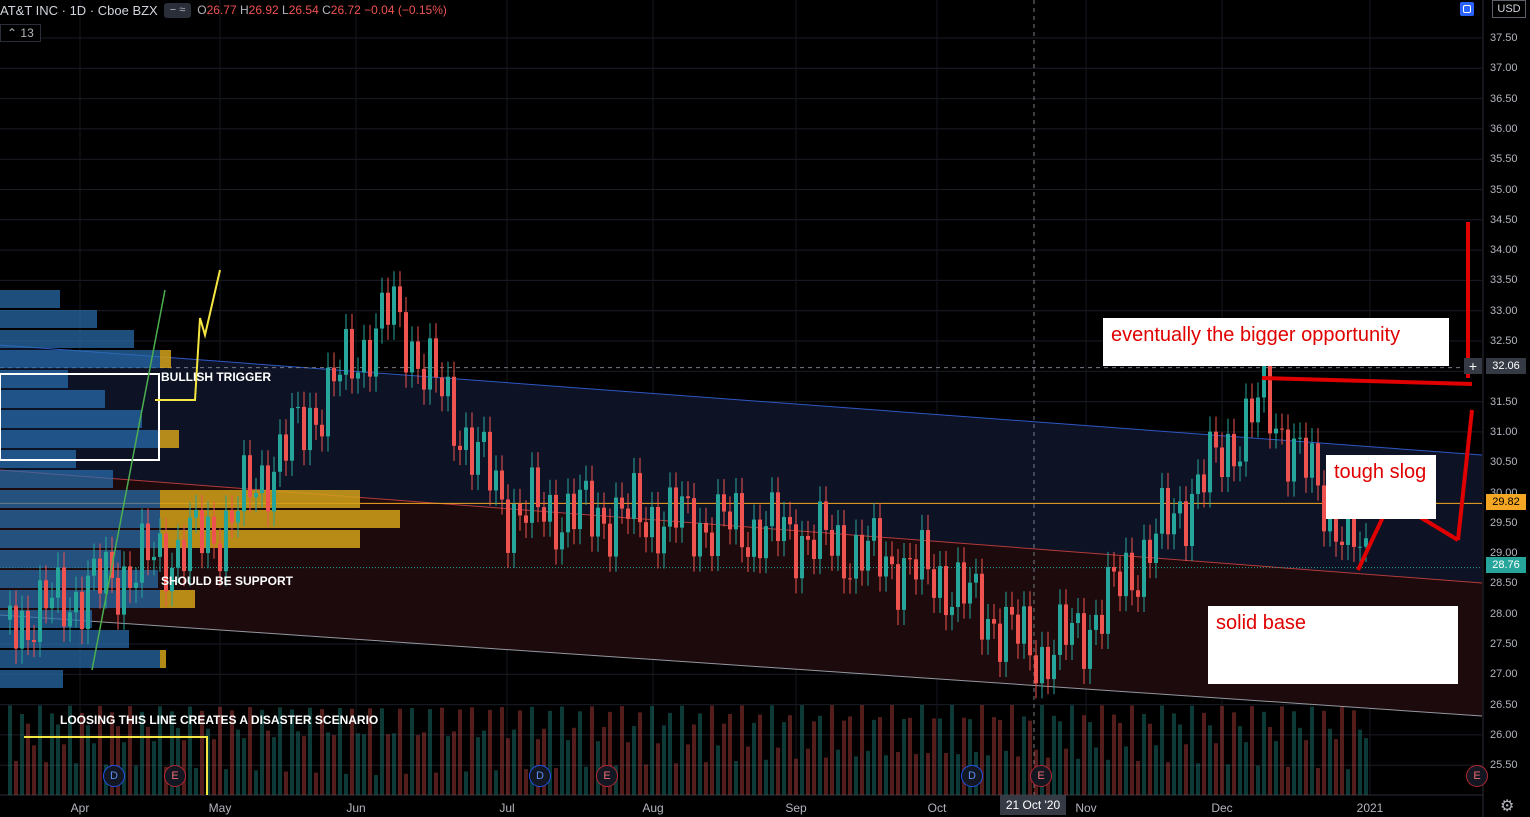 The image size is (1530, 817). Describe the element at coordinates (1507, 806) in the screenshot. I see `settings-gear-icon: ⚙` at that location.